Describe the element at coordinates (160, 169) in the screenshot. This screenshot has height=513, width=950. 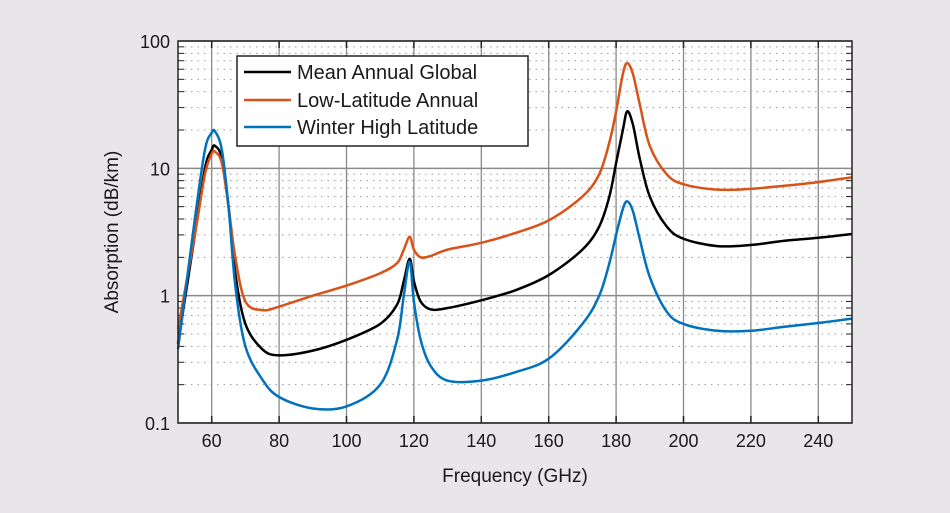
I see `y-tick-label: 10` at that location.